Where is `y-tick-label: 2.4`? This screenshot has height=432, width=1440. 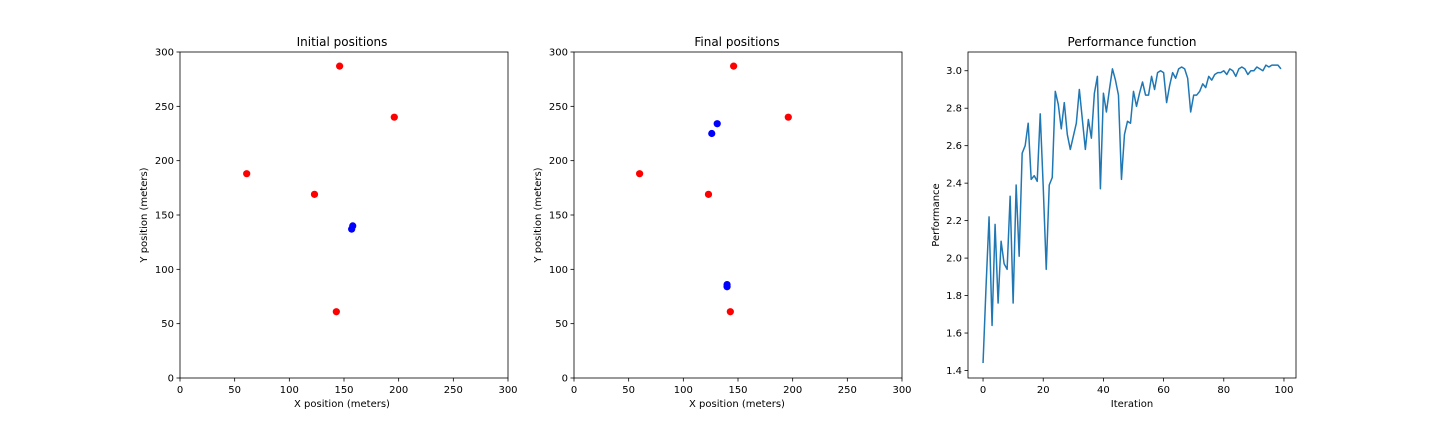
y-tick-label: 2.4 is located at coordinates (954, 184).